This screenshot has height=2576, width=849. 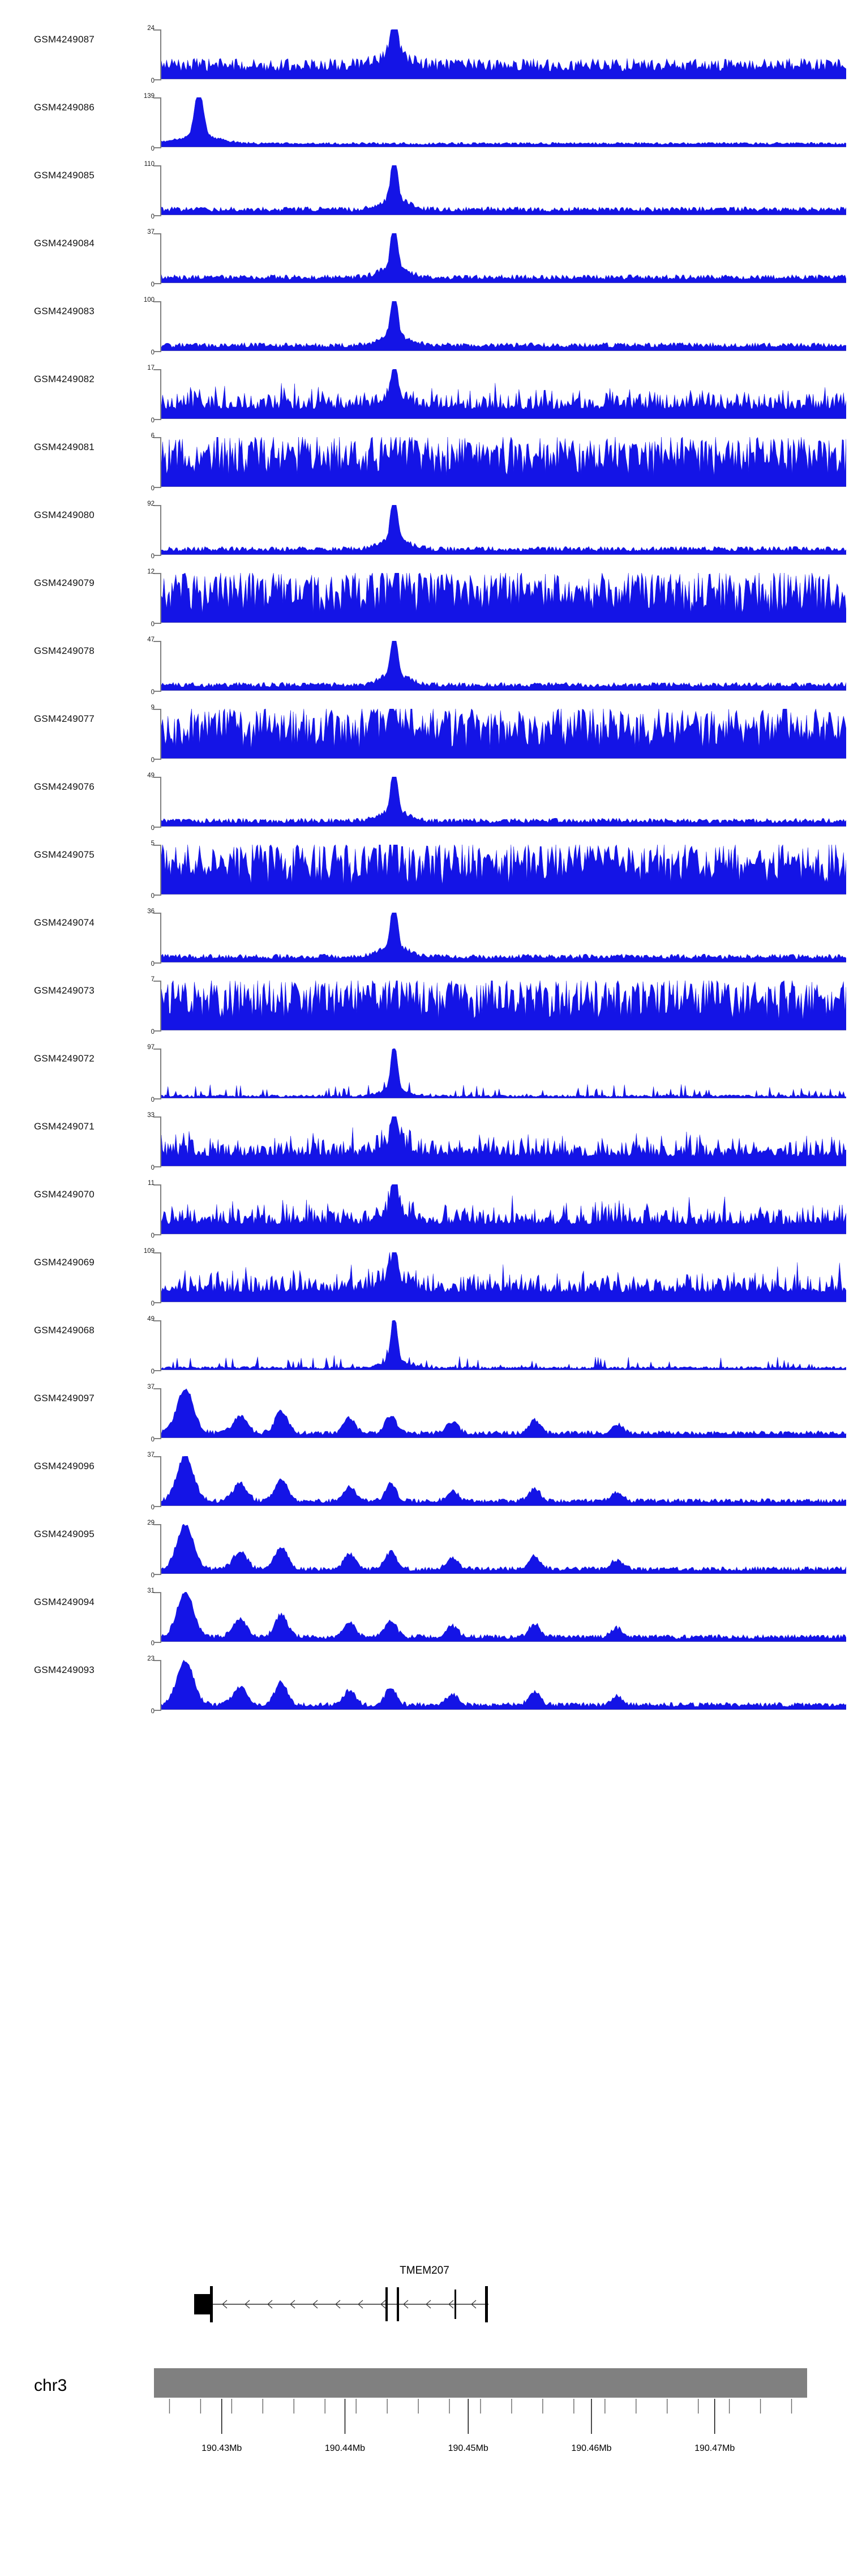 I want to click on track-y-axis: 47 0, so click(x=157, y=666).